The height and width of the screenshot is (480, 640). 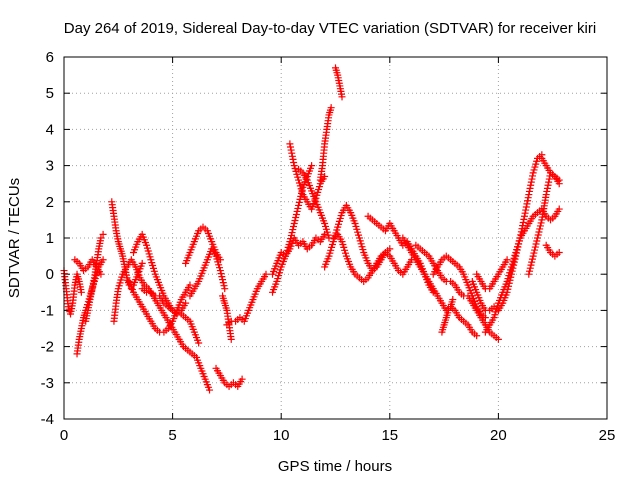 What do you see at coordinates (459, 287) in the screenshot?
I see `series-arc26` at bounding box center [459, 287].